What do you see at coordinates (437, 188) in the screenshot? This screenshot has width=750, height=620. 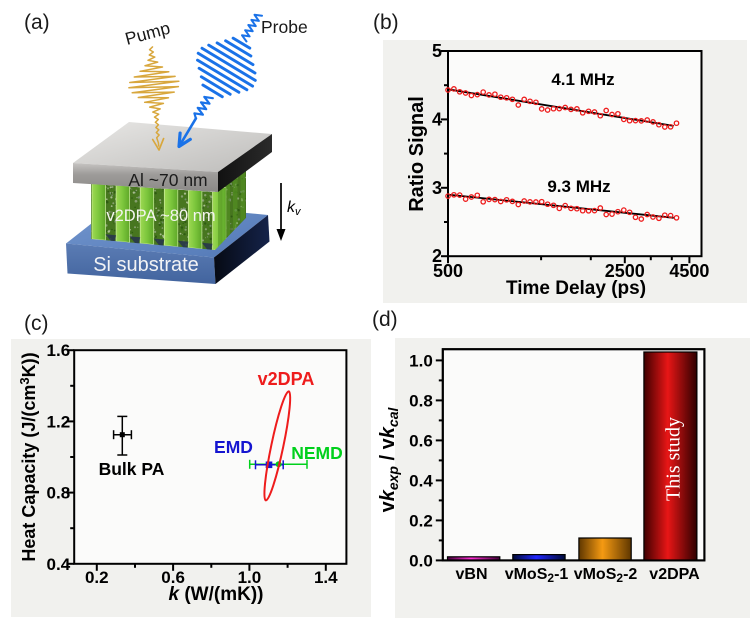 I see `svg-text: 3` at bounding box center [437, 188].